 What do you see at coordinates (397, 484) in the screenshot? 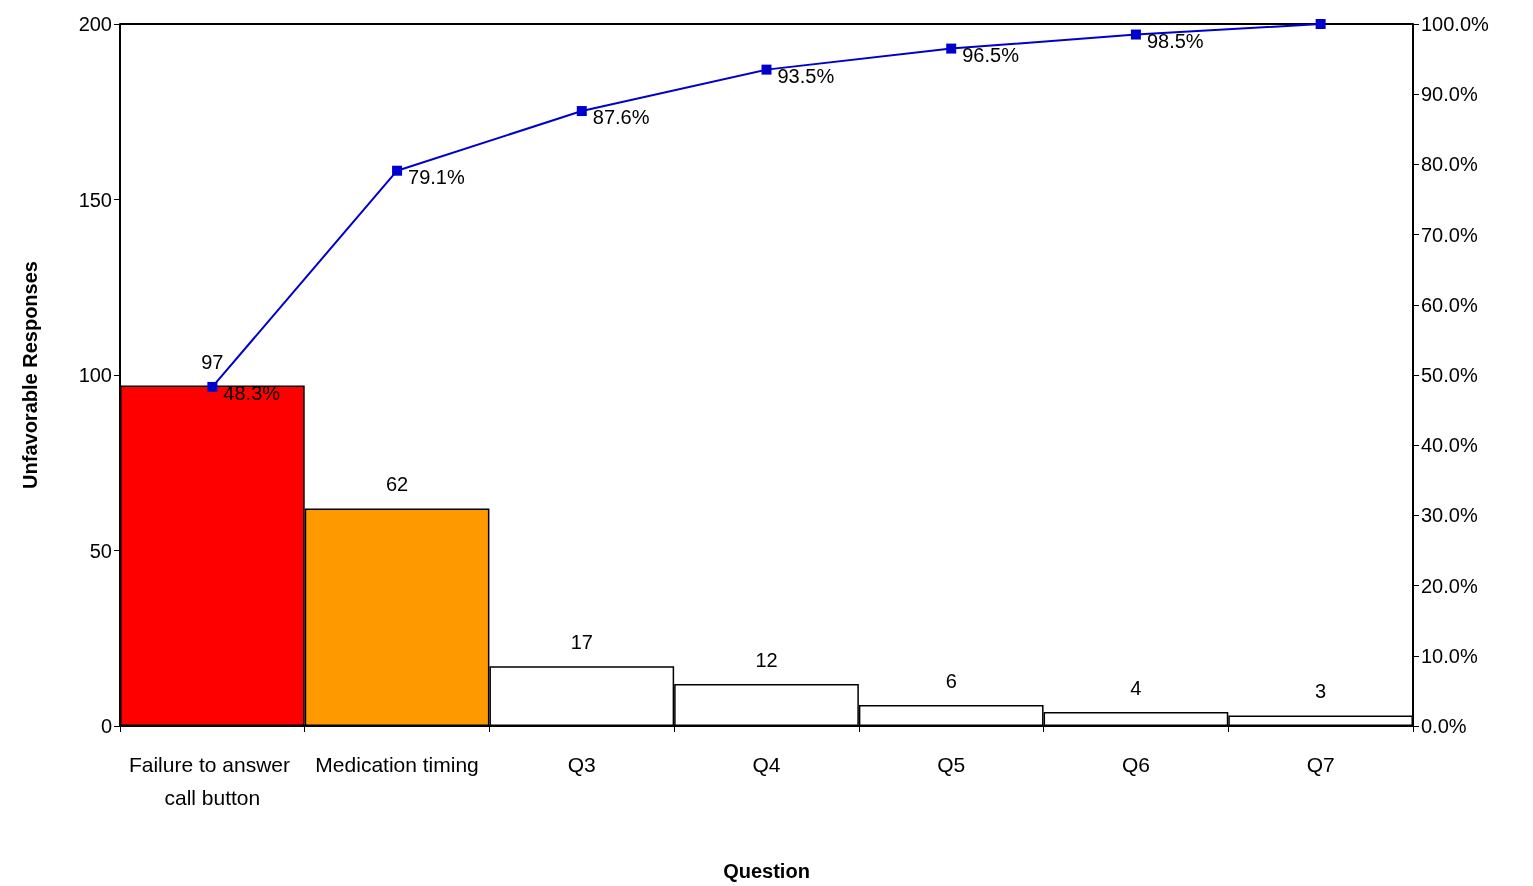
I see `data-label: 62` at bounding box center [397, 484].